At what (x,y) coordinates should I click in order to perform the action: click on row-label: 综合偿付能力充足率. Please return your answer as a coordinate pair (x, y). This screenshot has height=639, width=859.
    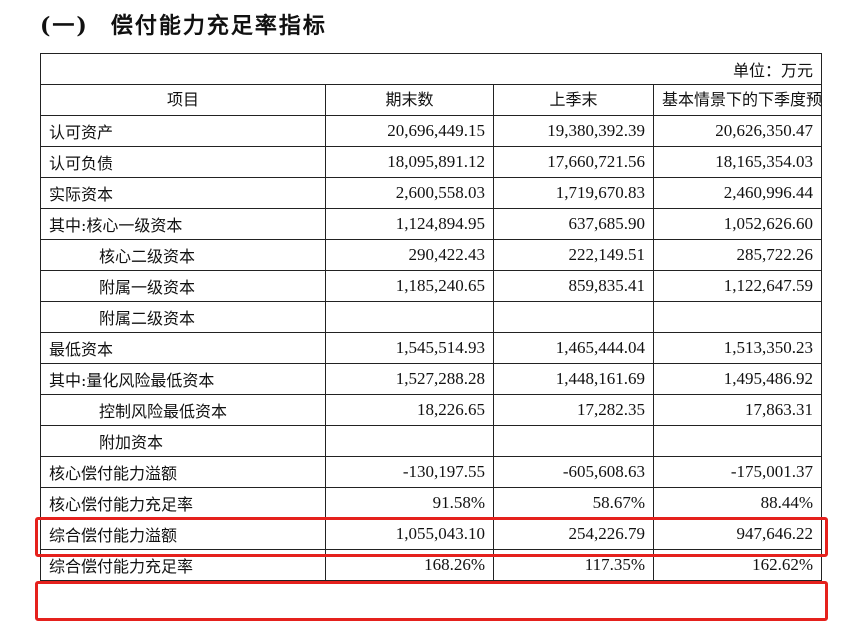
    Looking at the image, I should click on (183, 565).